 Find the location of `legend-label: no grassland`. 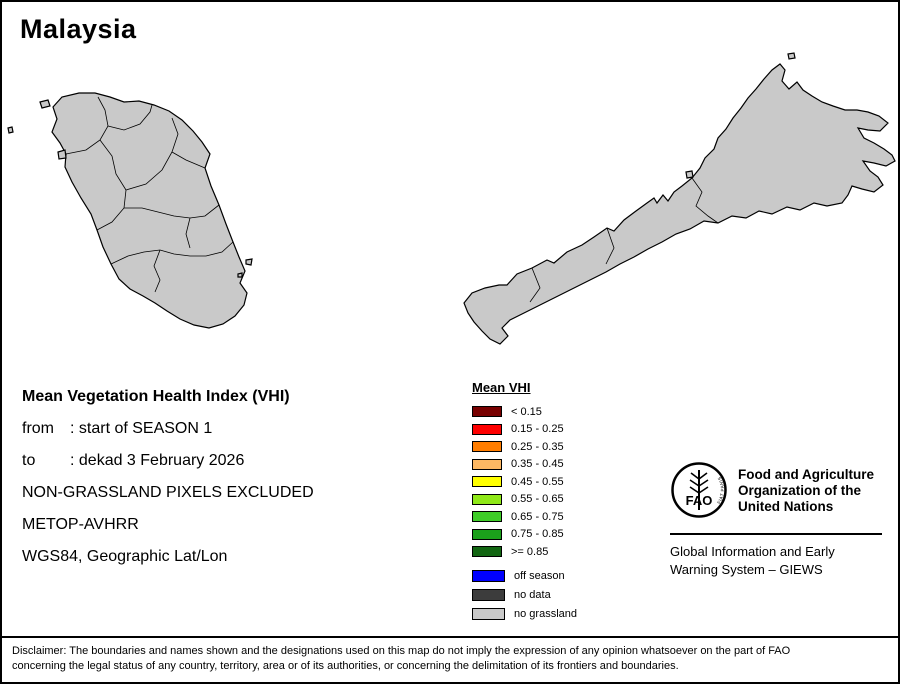

legend-label: no grassland is located at coordinates (545, 613).